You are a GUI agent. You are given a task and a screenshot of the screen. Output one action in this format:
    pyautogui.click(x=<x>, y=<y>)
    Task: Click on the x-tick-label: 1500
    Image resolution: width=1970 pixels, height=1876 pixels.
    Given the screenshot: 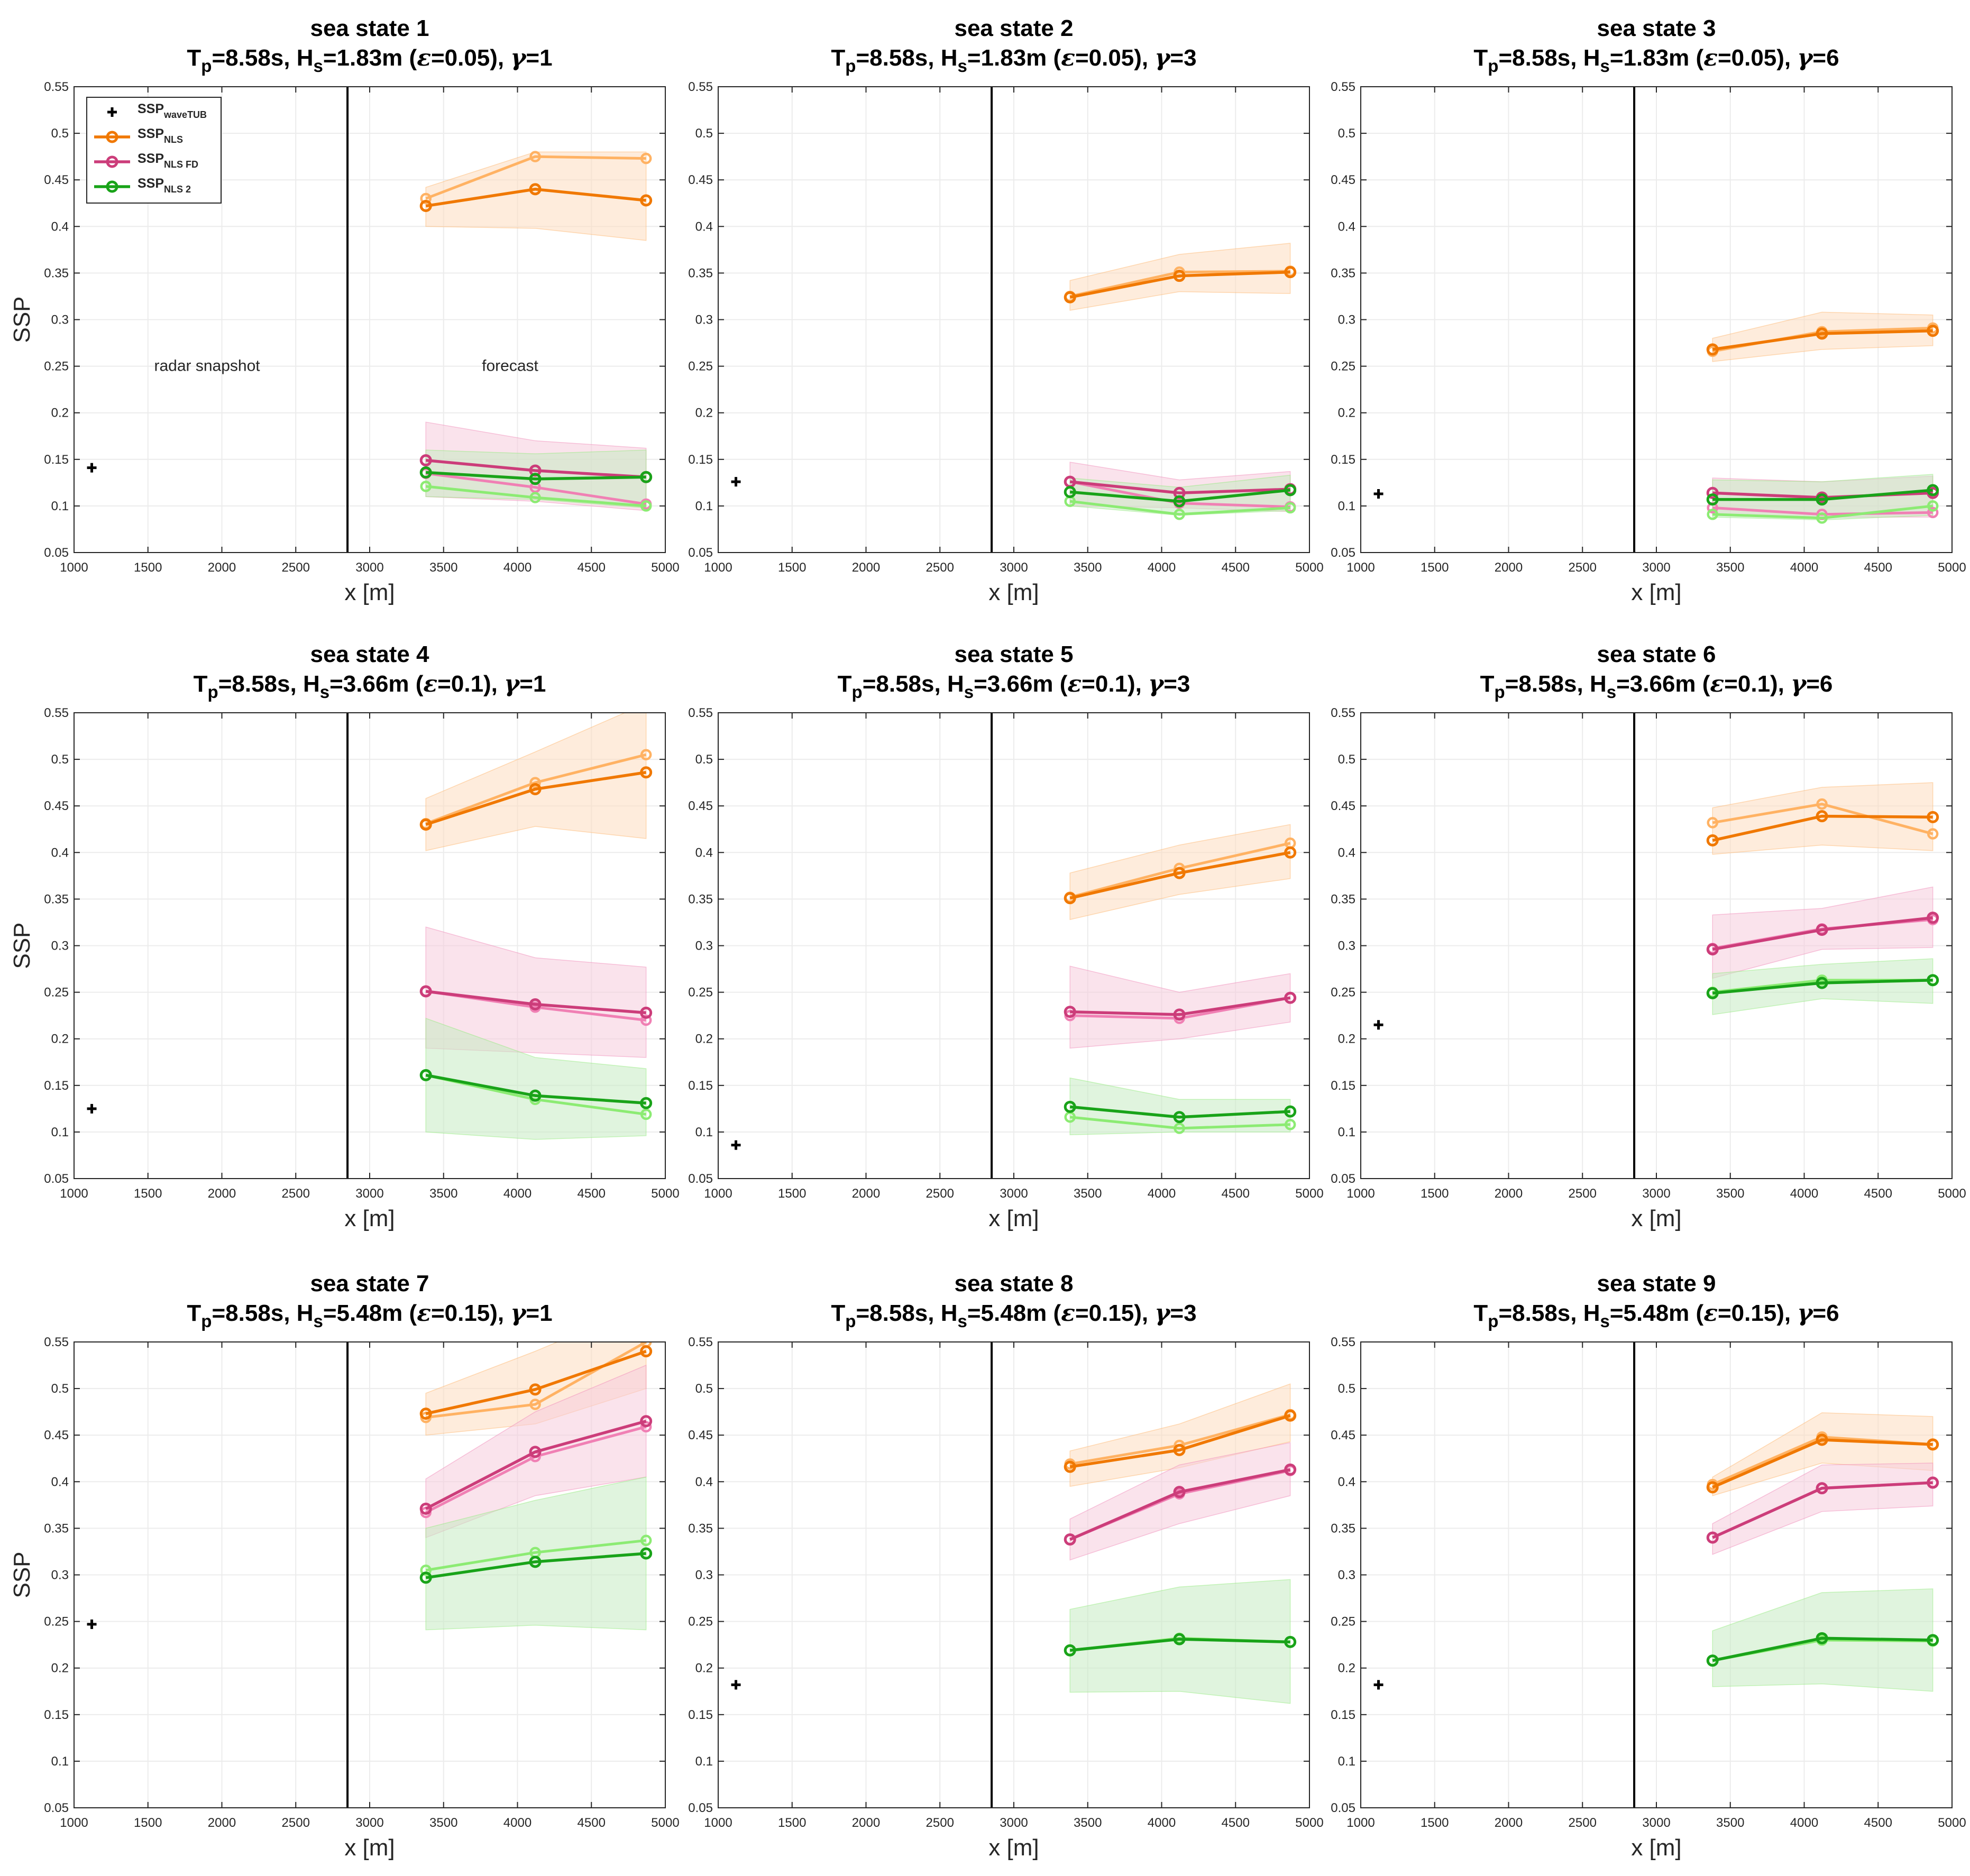 What is the action you would take?
    pyautogui.click(x=148, y=1823)
    